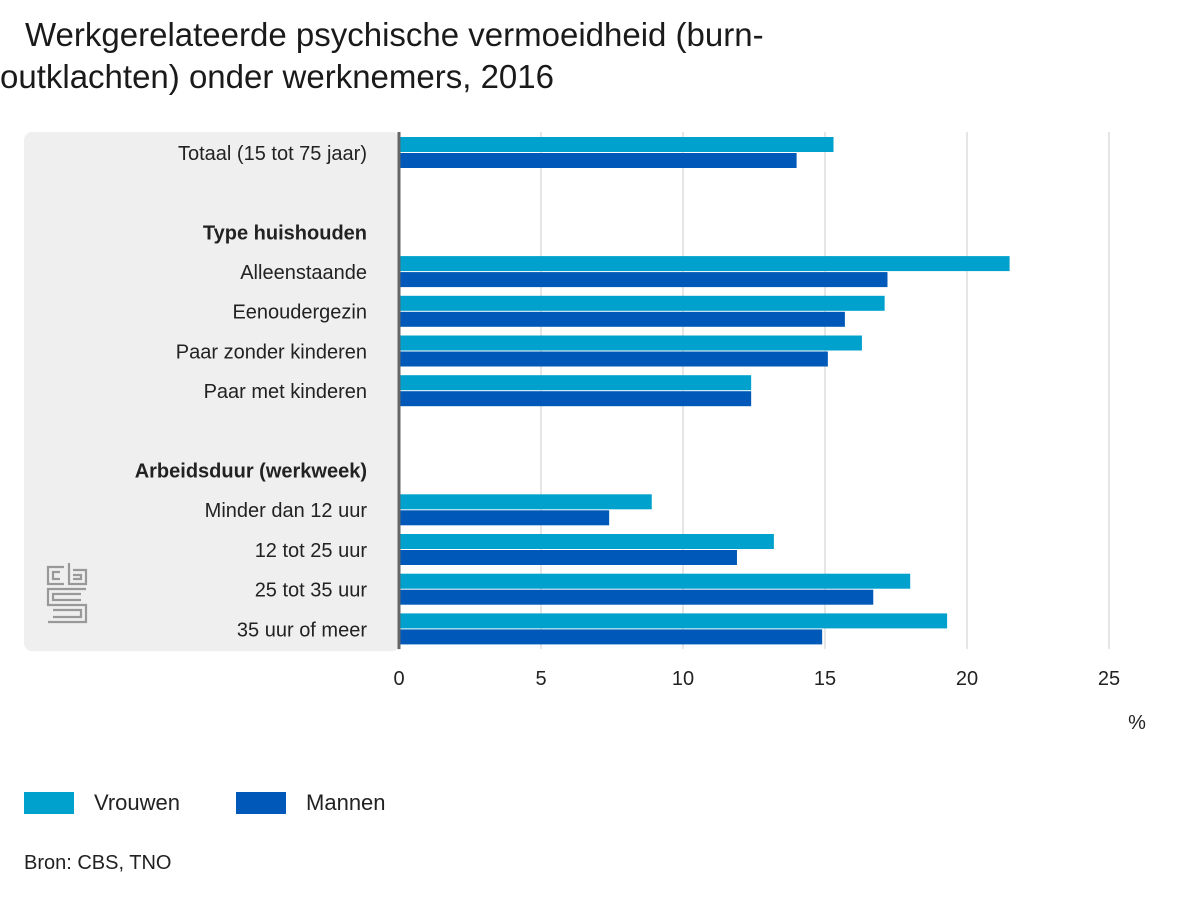 This screenshot has width=1200, height=900. What do you see at coordinates (285, 233) in the screenshot?
I see `category-group-header: Type huishouden` at bounding box center [285, 233].